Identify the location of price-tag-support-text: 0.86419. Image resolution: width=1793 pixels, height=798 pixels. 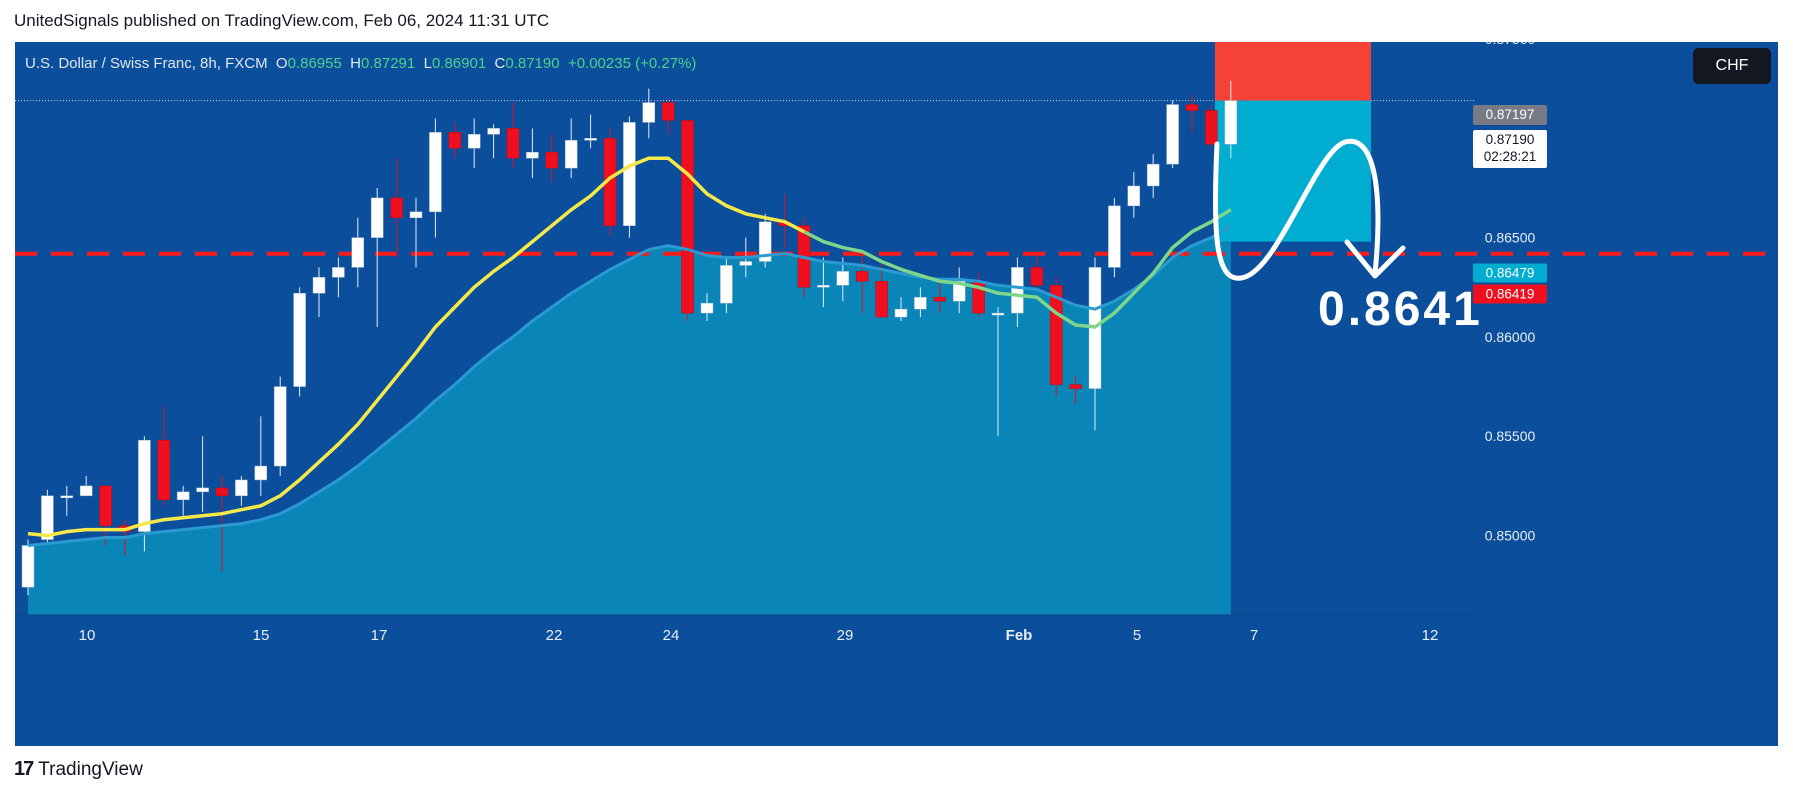
(1510, 294).